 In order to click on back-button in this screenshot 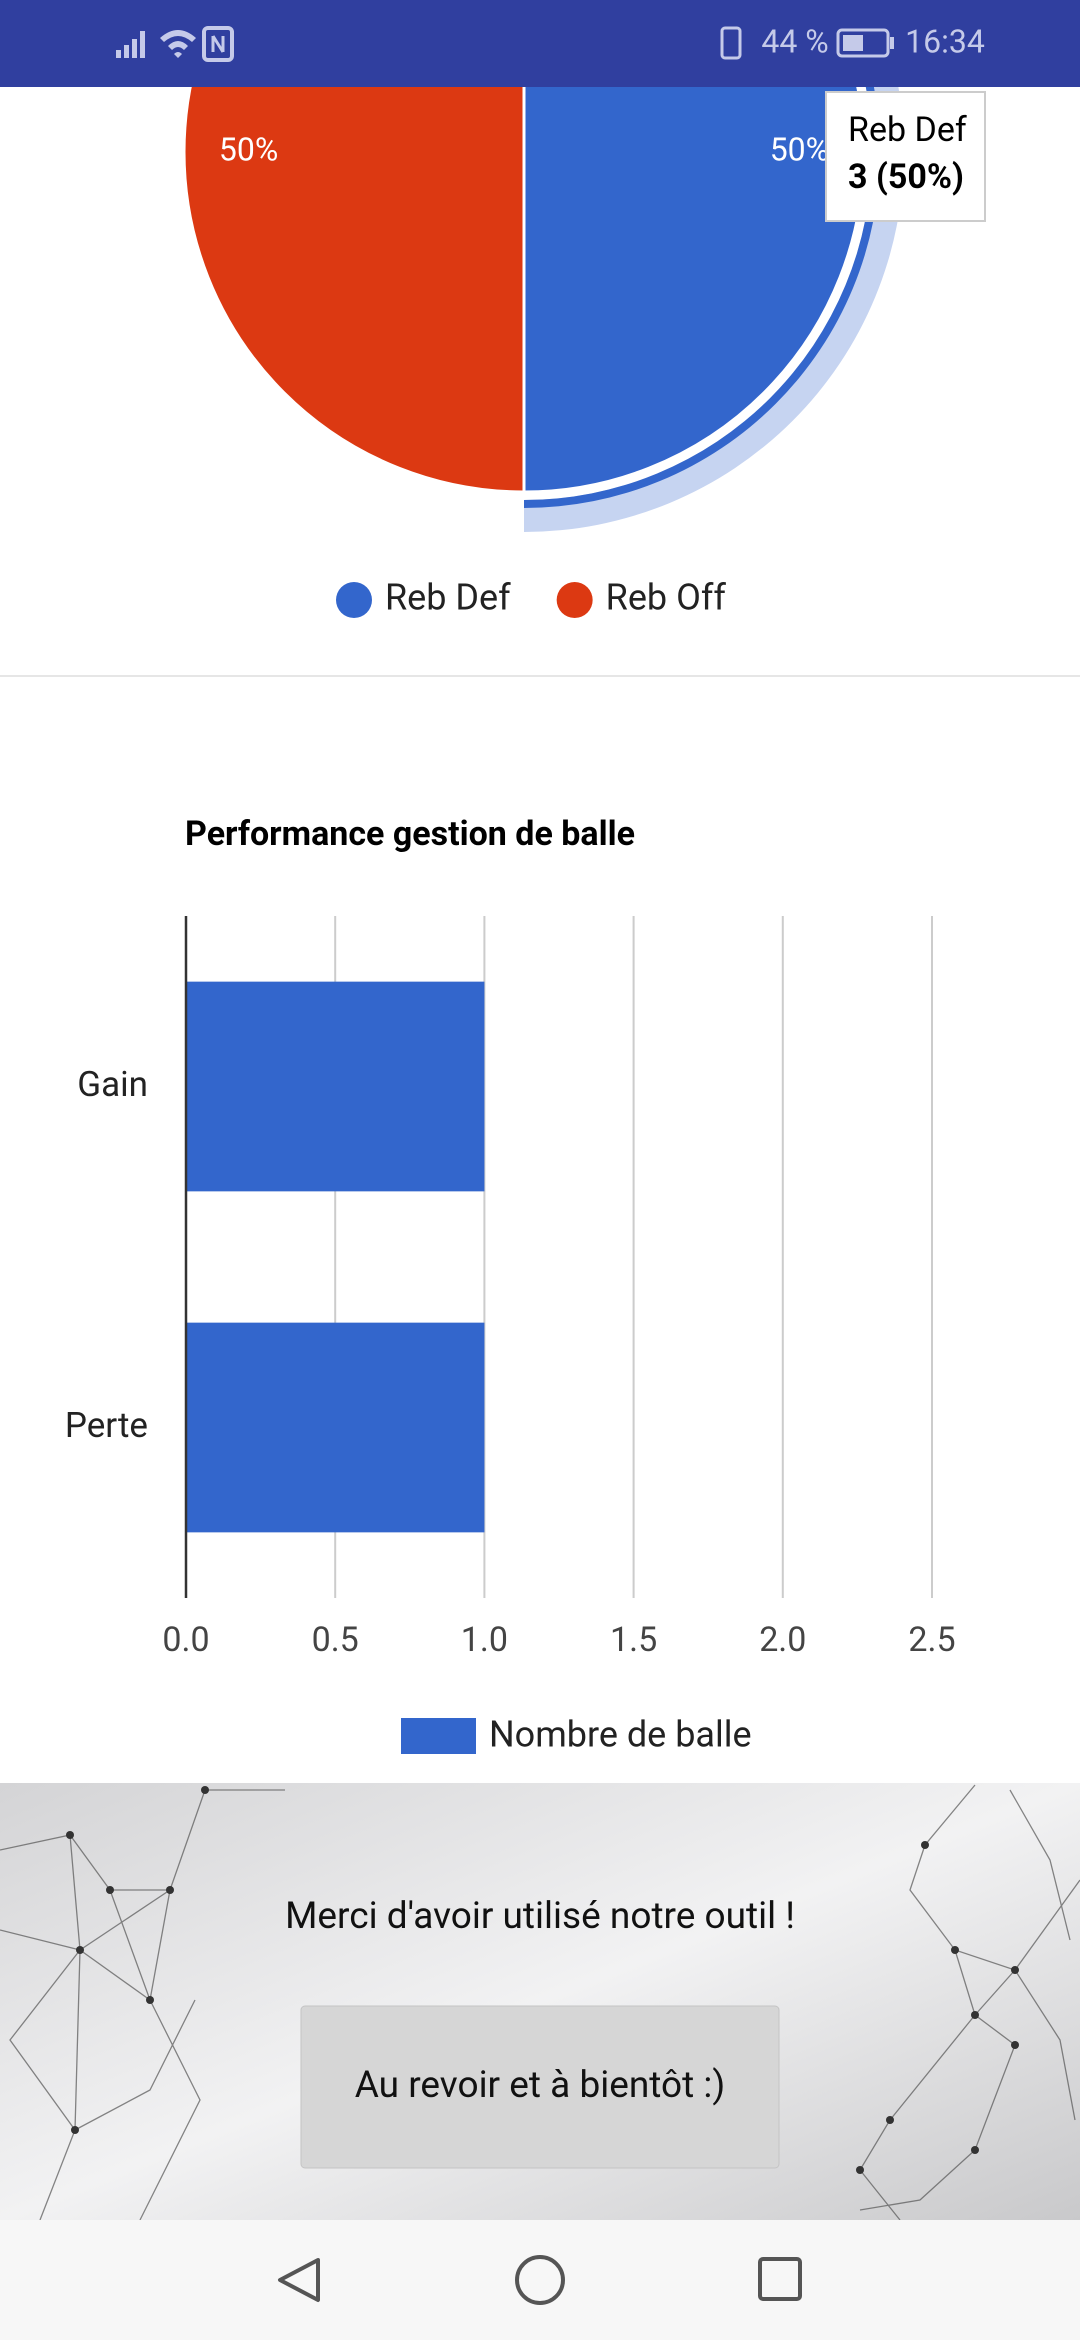, I will do `click(299, 2280)`.